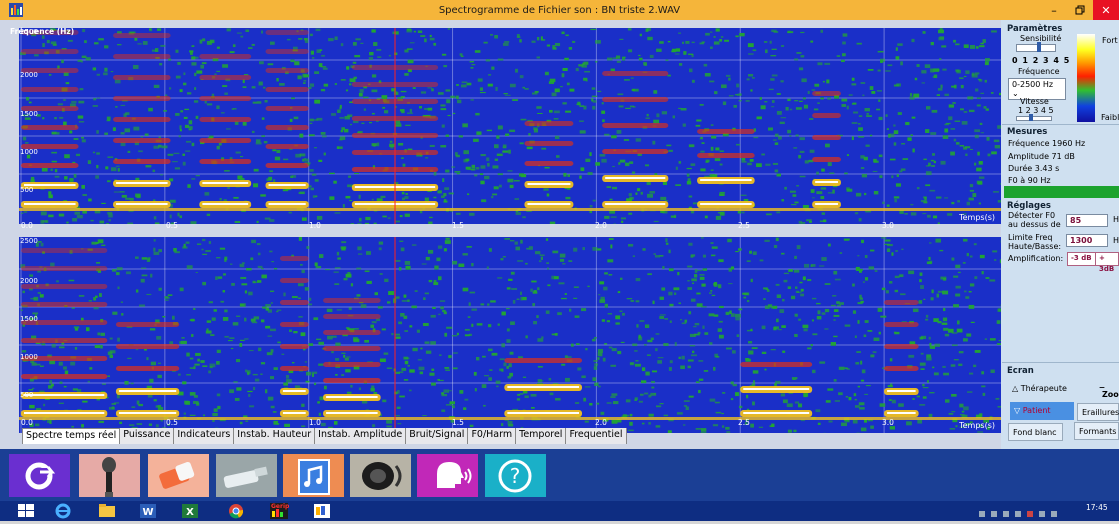  Describe the element at coordinates (71, 436) in the screenshot. I see `tab-spectre-temps-reel: Spectre temps réel` at that location.